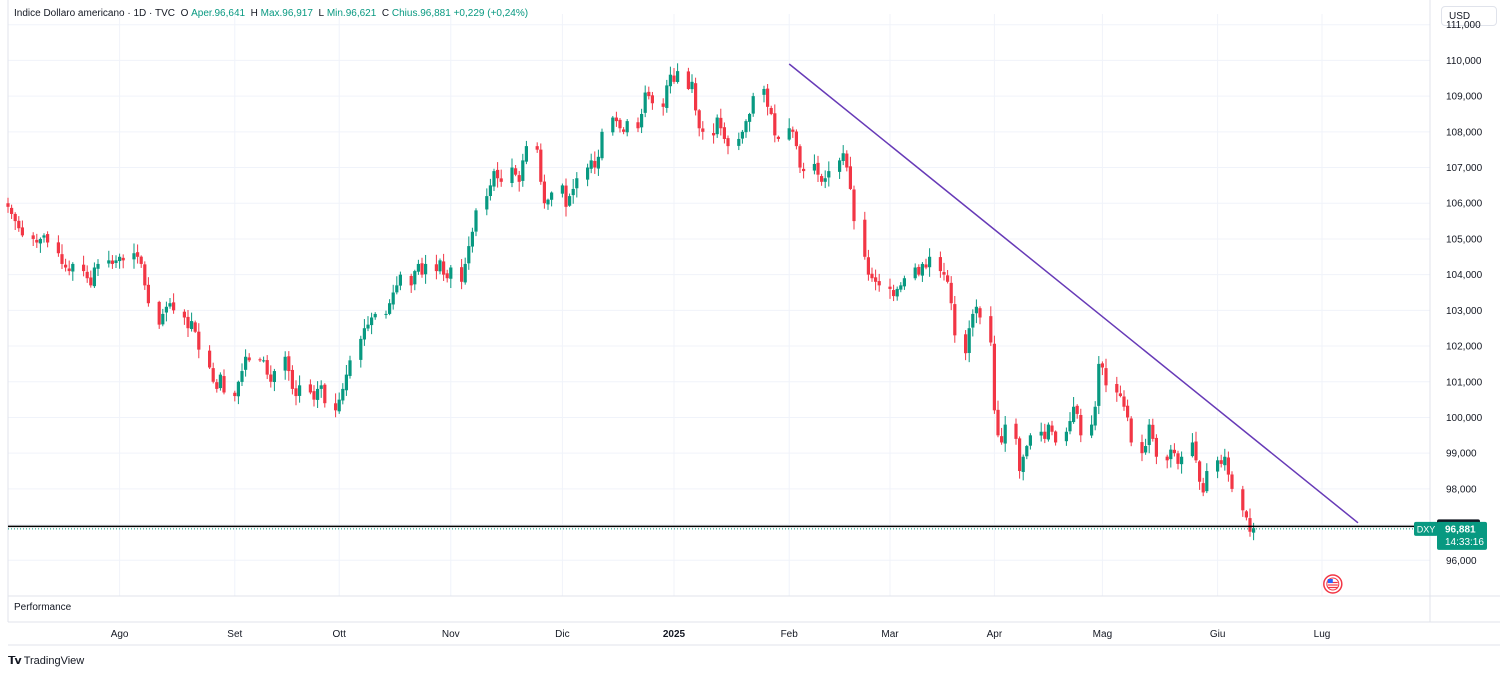  What do you see at coordinates (1461, 489) in the screenshot?
I see `y-tick-label: 98,000` at bounding box center [1461, 489].